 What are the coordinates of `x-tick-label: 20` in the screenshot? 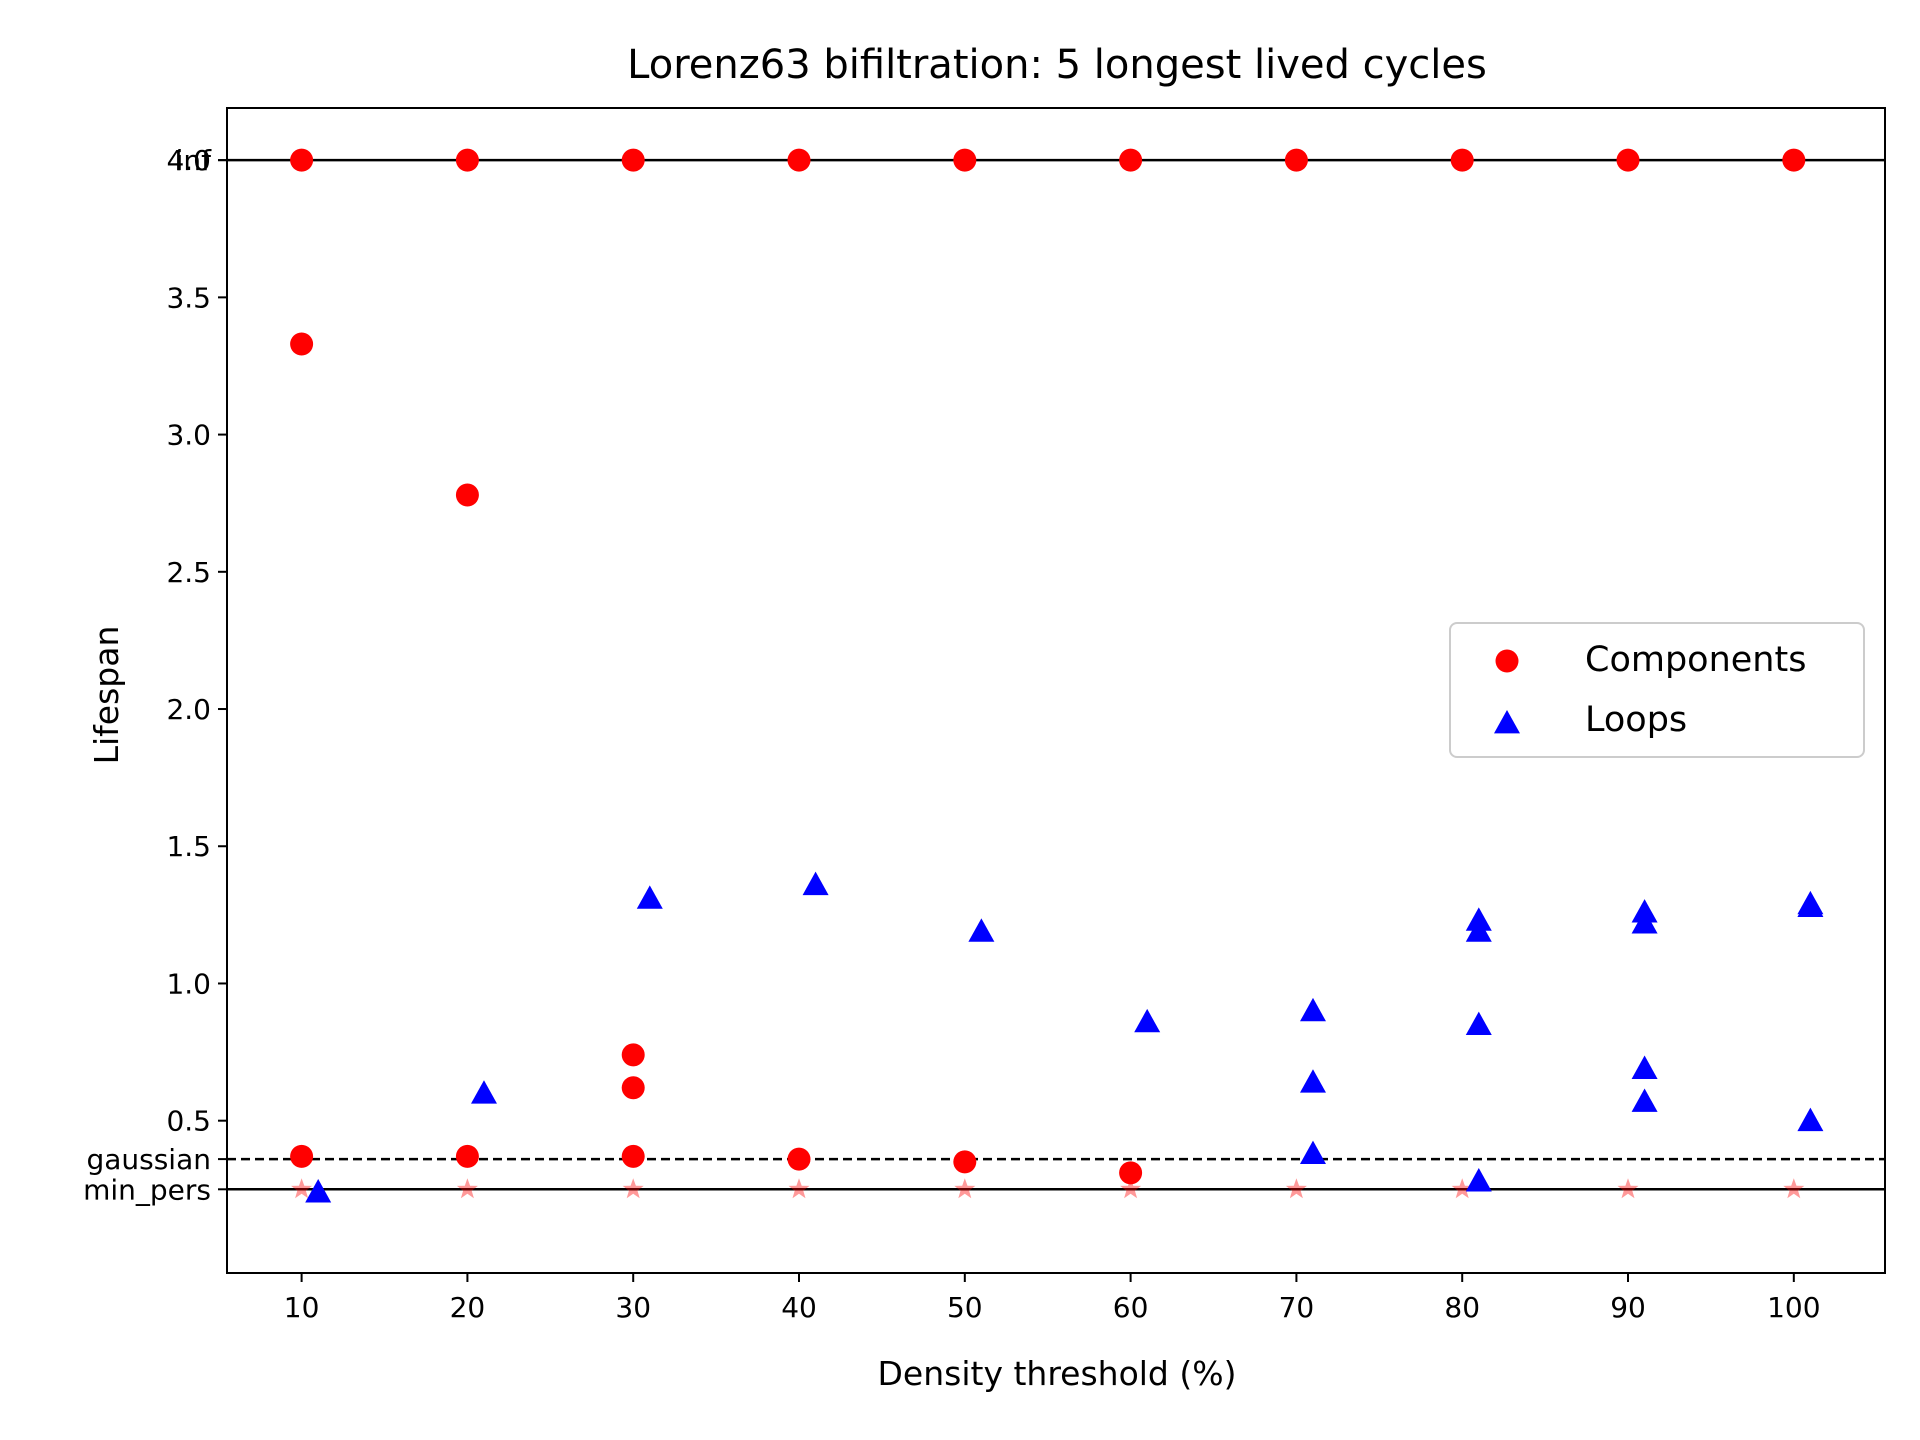 It's located at (468, 1307).